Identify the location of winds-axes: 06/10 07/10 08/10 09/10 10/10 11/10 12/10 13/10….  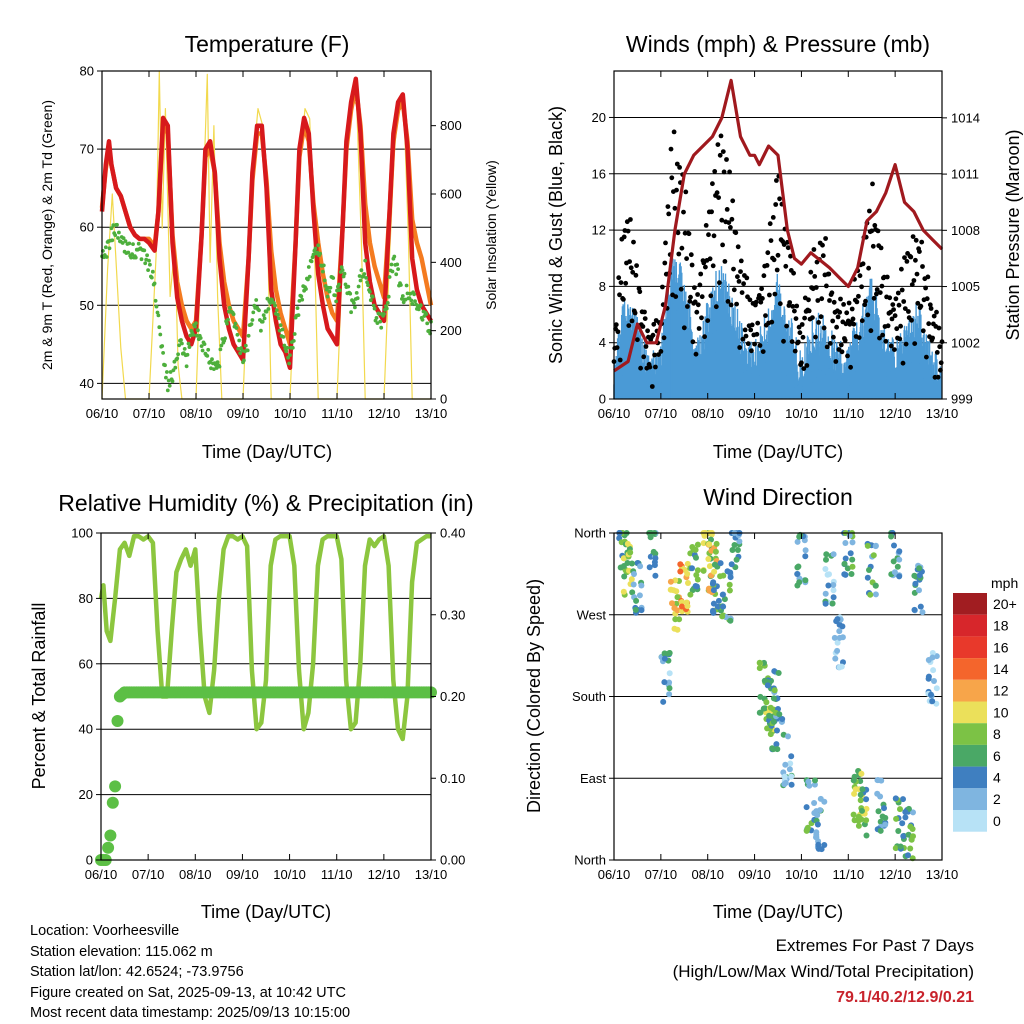
(786, 245).